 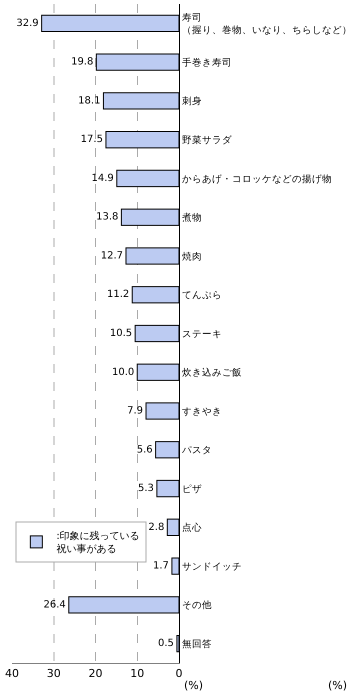 I want to click on y-tick-label: 手巻き寿司, so click(x=207, y=62).